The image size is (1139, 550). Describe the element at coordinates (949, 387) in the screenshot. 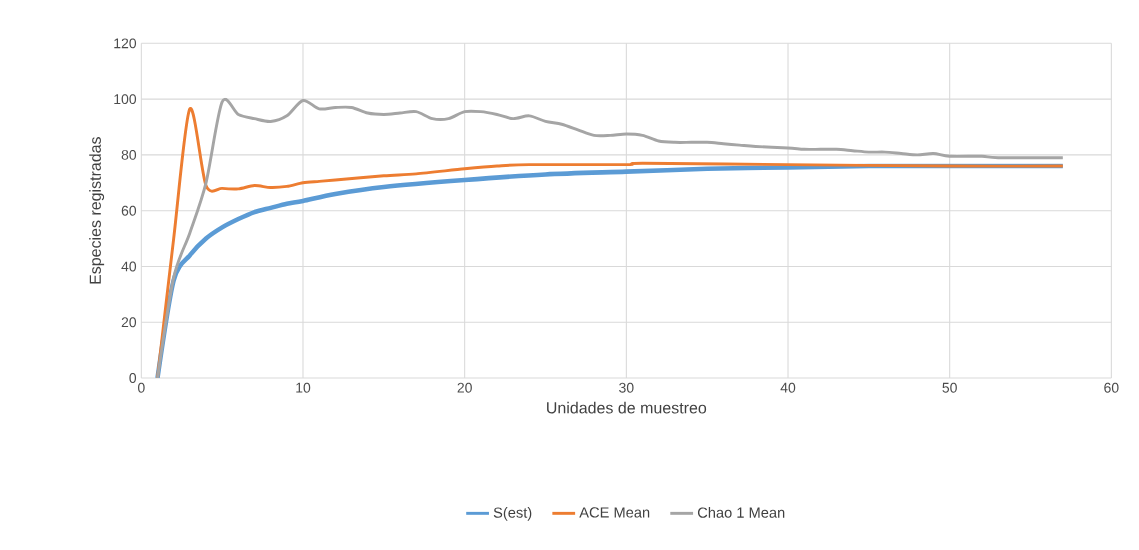

I see `x-tick-label: 50` at that location.